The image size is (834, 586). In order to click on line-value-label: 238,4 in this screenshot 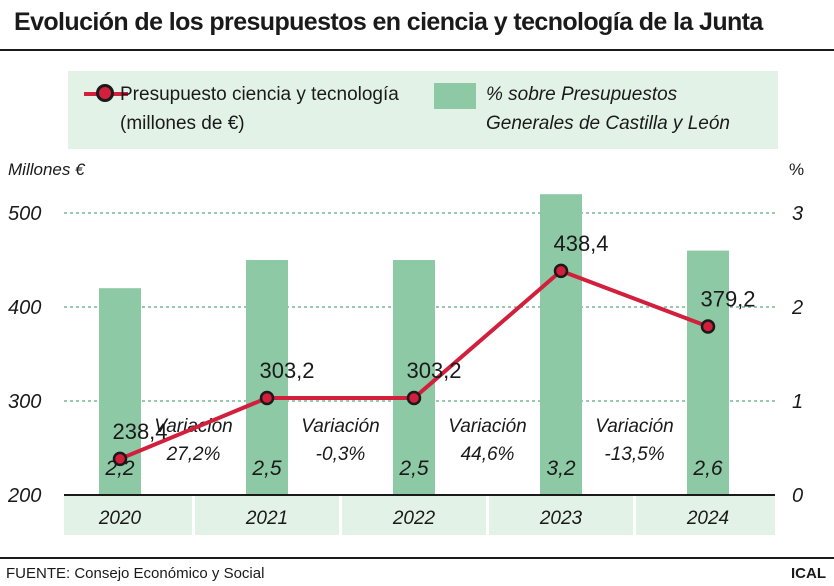, I will do `click(139, 431)`.